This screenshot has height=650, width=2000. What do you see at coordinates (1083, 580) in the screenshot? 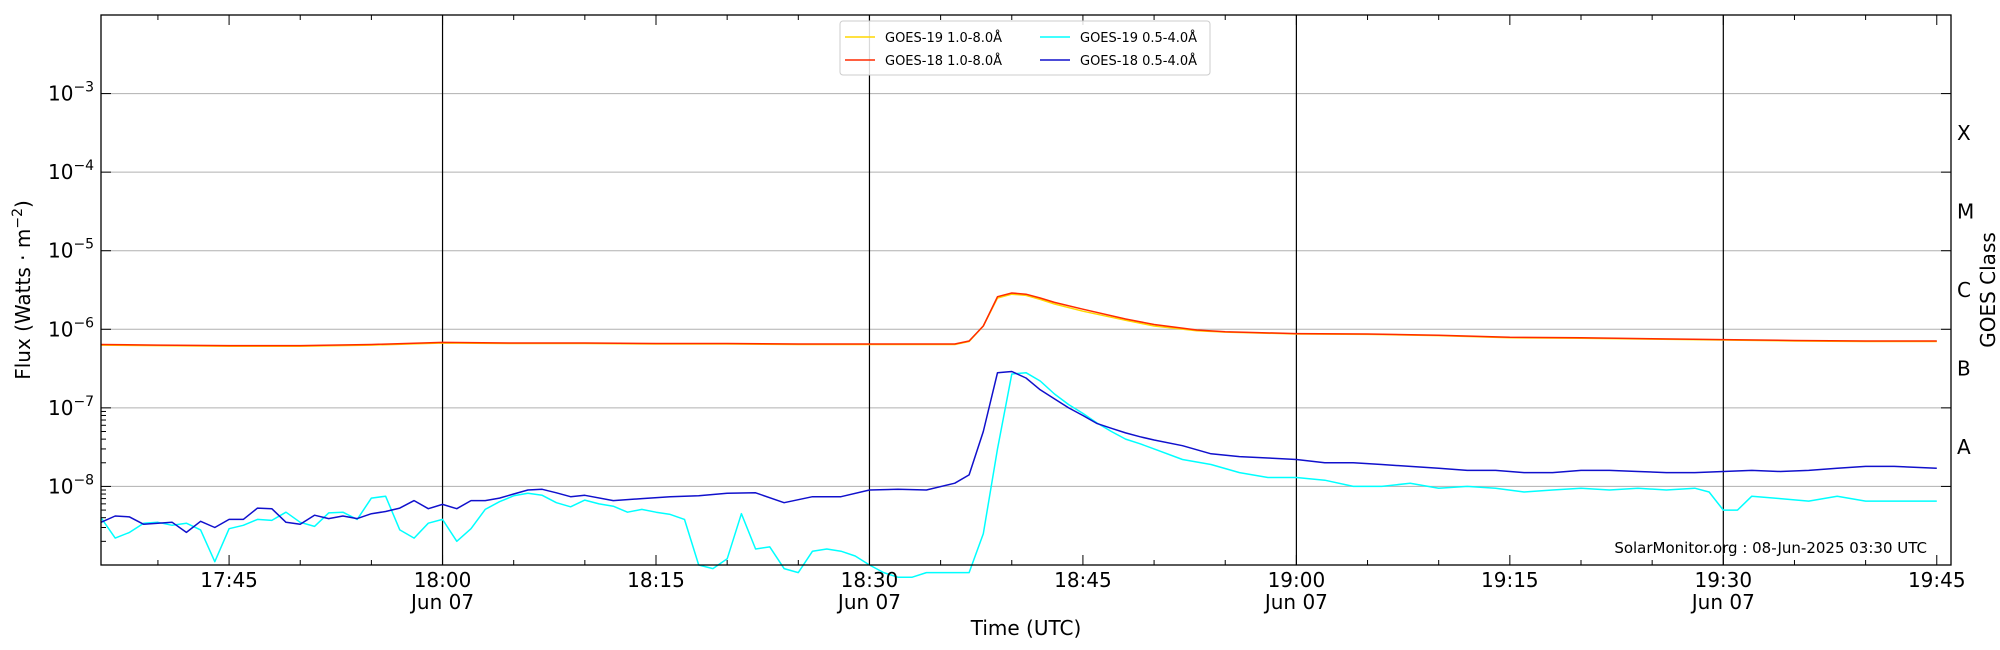
I see `x-tick-label-4: 18:45` at bounding box center [1083, 580].